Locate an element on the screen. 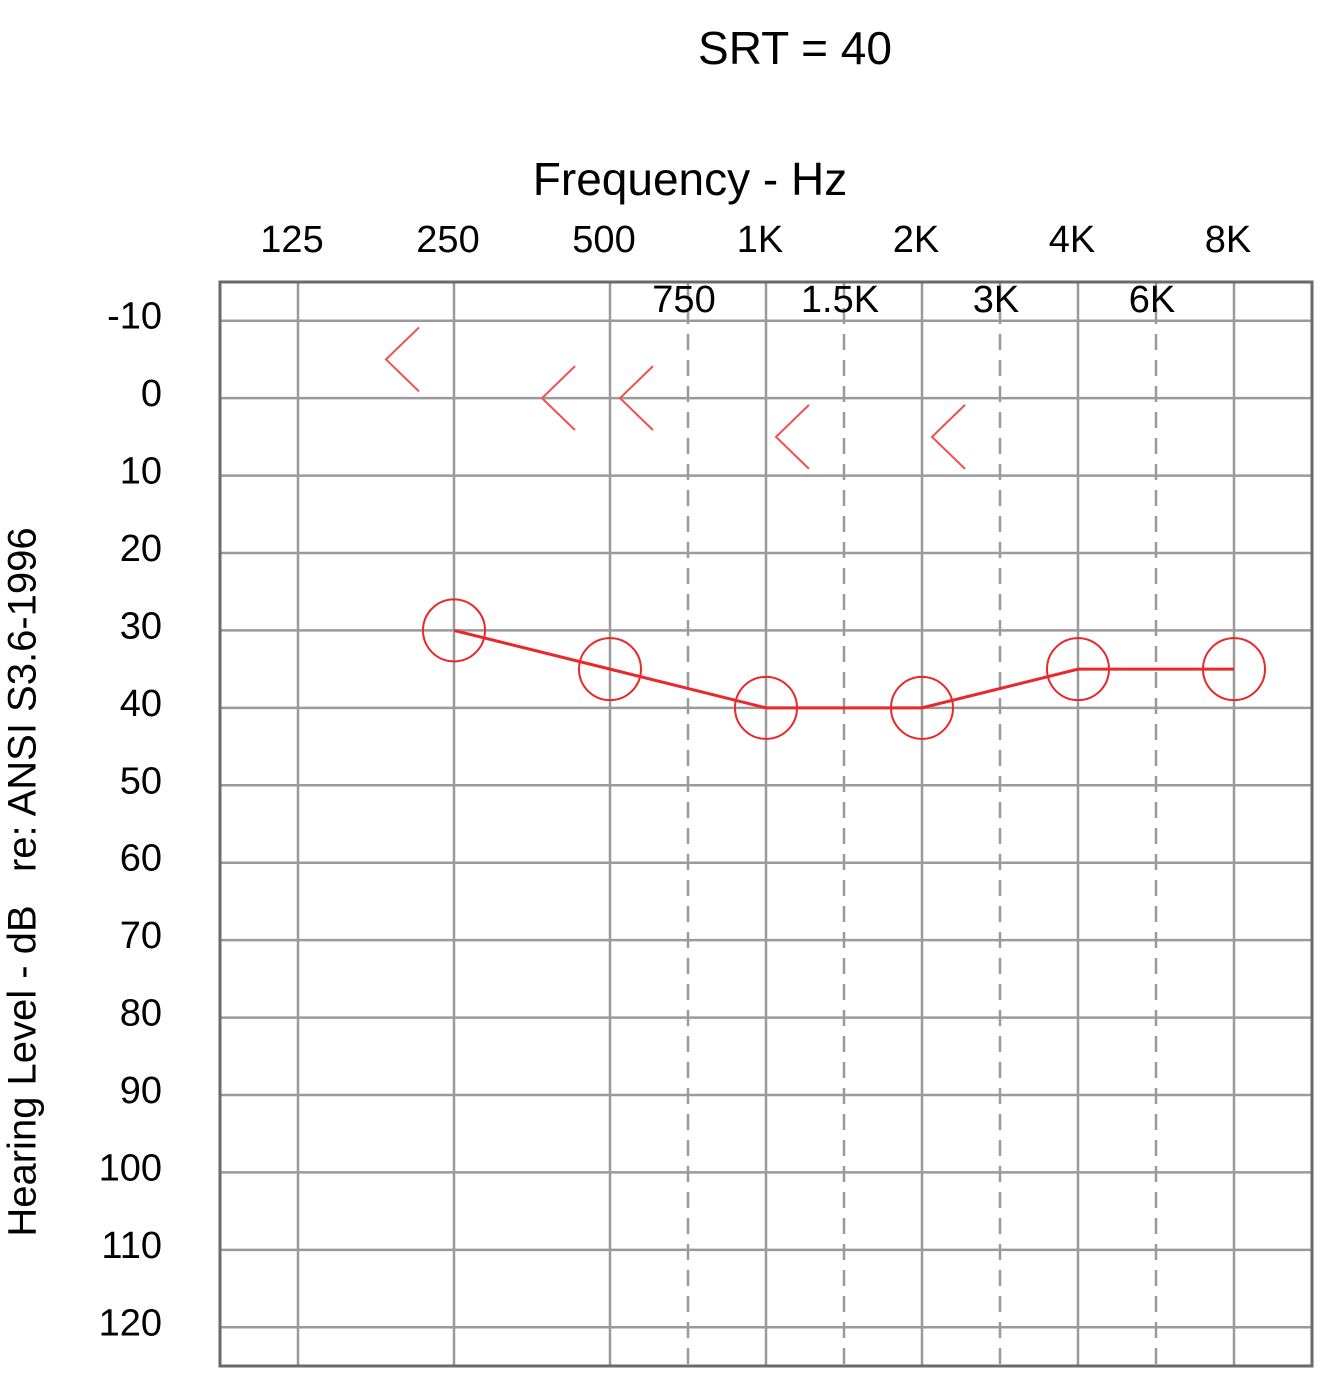  x-tick-label: 750 is located at coordinates (683, 300).